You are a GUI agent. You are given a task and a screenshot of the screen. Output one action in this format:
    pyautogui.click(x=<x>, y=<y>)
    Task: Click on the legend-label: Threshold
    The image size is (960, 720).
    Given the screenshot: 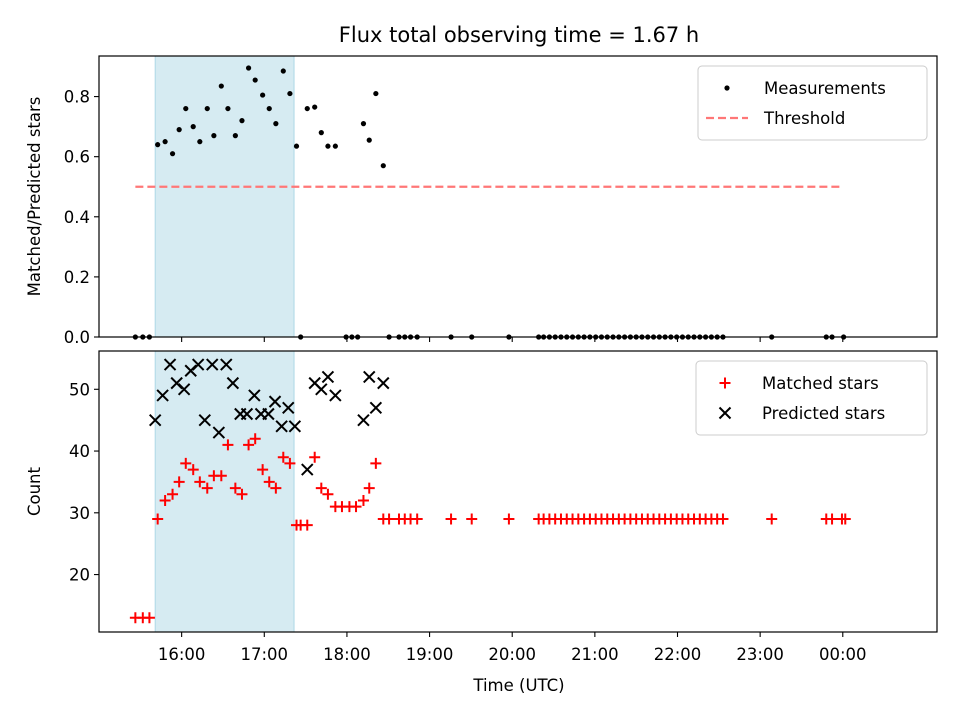 What is the action you would take?
    pyautogui.click(x=804, y=118)
    